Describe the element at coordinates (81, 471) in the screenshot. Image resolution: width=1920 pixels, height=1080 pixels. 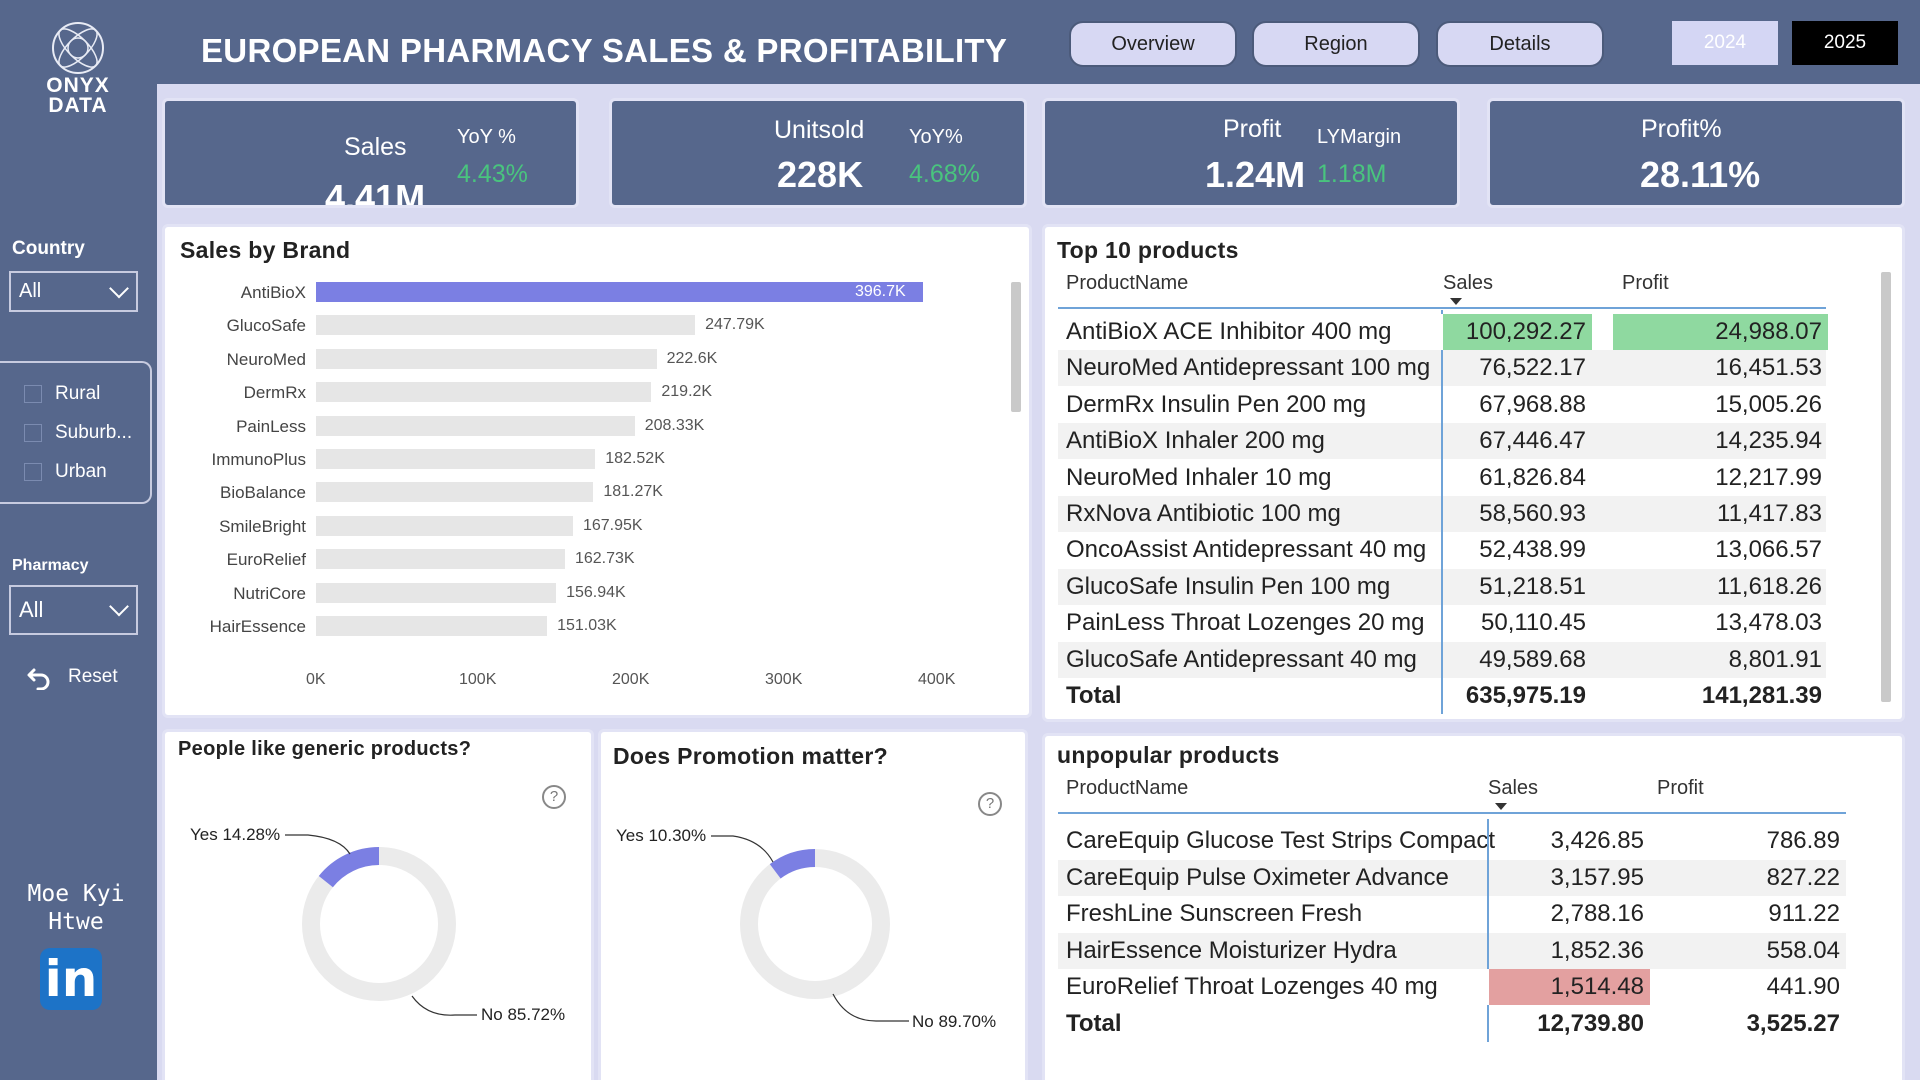
I see `slicer-item-label: Urban` at that location.